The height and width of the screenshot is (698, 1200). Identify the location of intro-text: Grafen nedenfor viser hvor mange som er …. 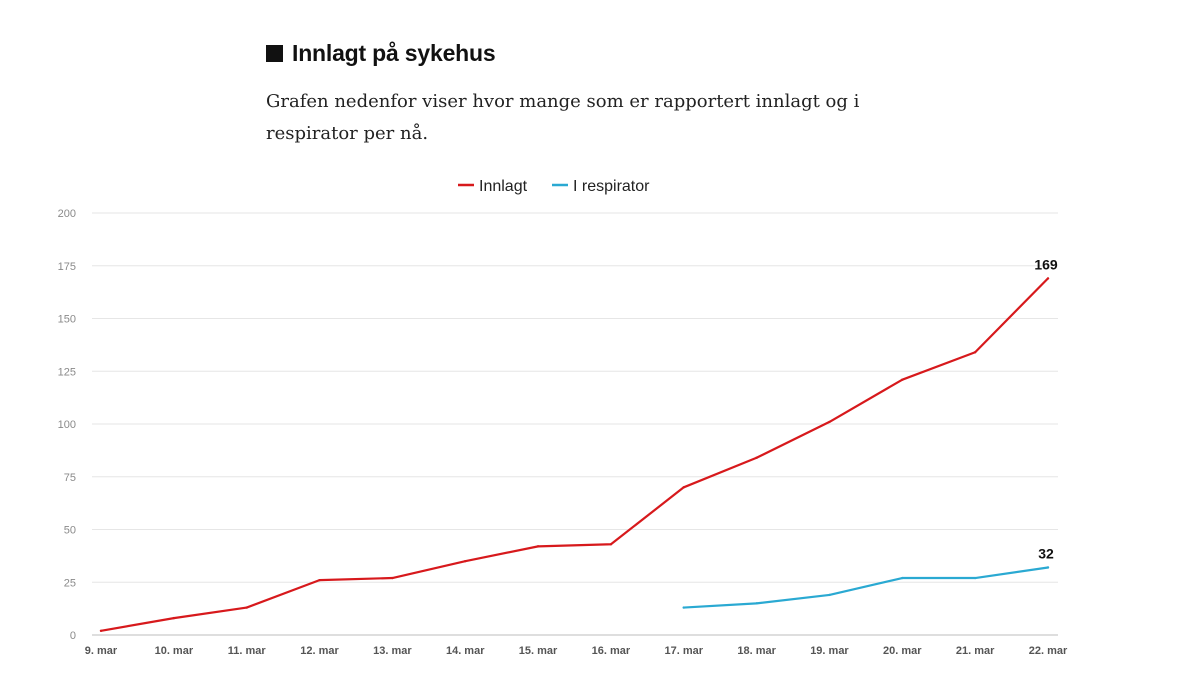
(563, 117).